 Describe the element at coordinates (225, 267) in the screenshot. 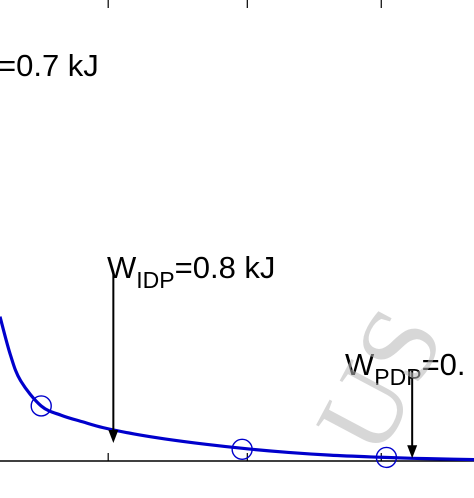

I see `annotation-idp-value: =0.8 kJ` at that location.